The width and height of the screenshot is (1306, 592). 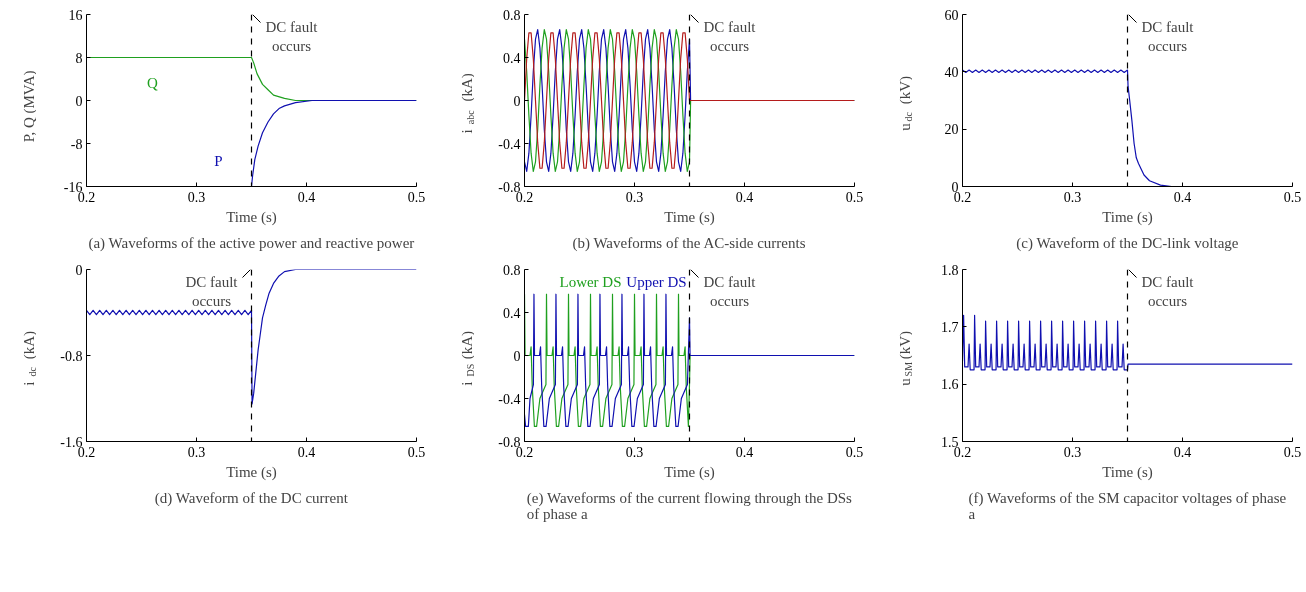 What do you see at coordinates (251, 243) in the screenshot?
I see `text: (a) Waveforms of the active power and reactive power` at bounding box center [251, 243].